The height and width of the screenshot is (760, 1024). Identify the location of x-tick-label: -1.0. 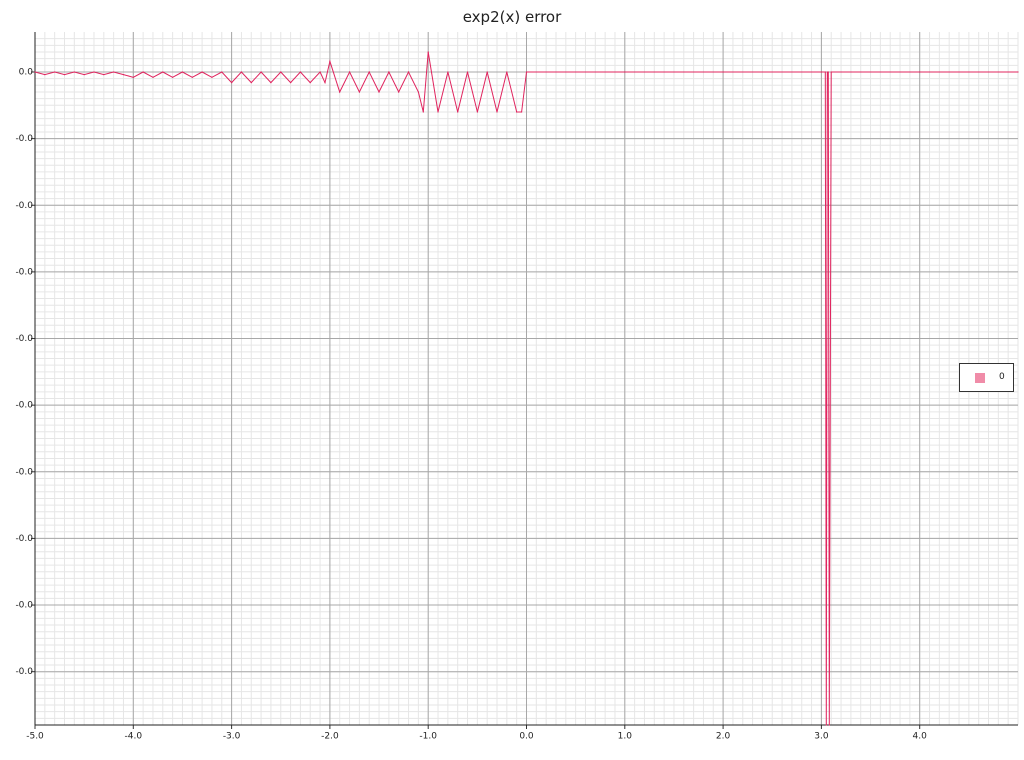
(428, 737).